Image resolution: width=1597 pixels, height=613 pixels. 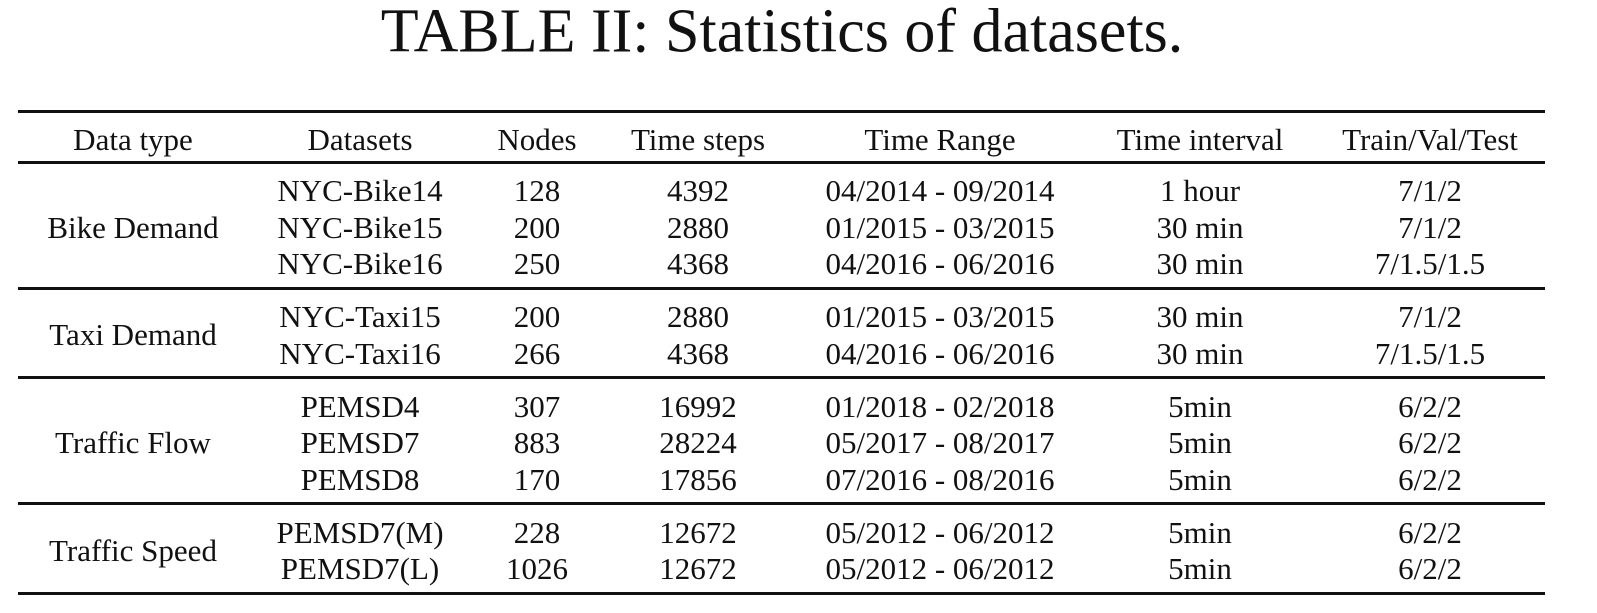 What do you see at coordinates (782, 33) in the screenshot?
I see `table-title: TABLE II: Statistics of datasets.` at bounding box center [782, 33].